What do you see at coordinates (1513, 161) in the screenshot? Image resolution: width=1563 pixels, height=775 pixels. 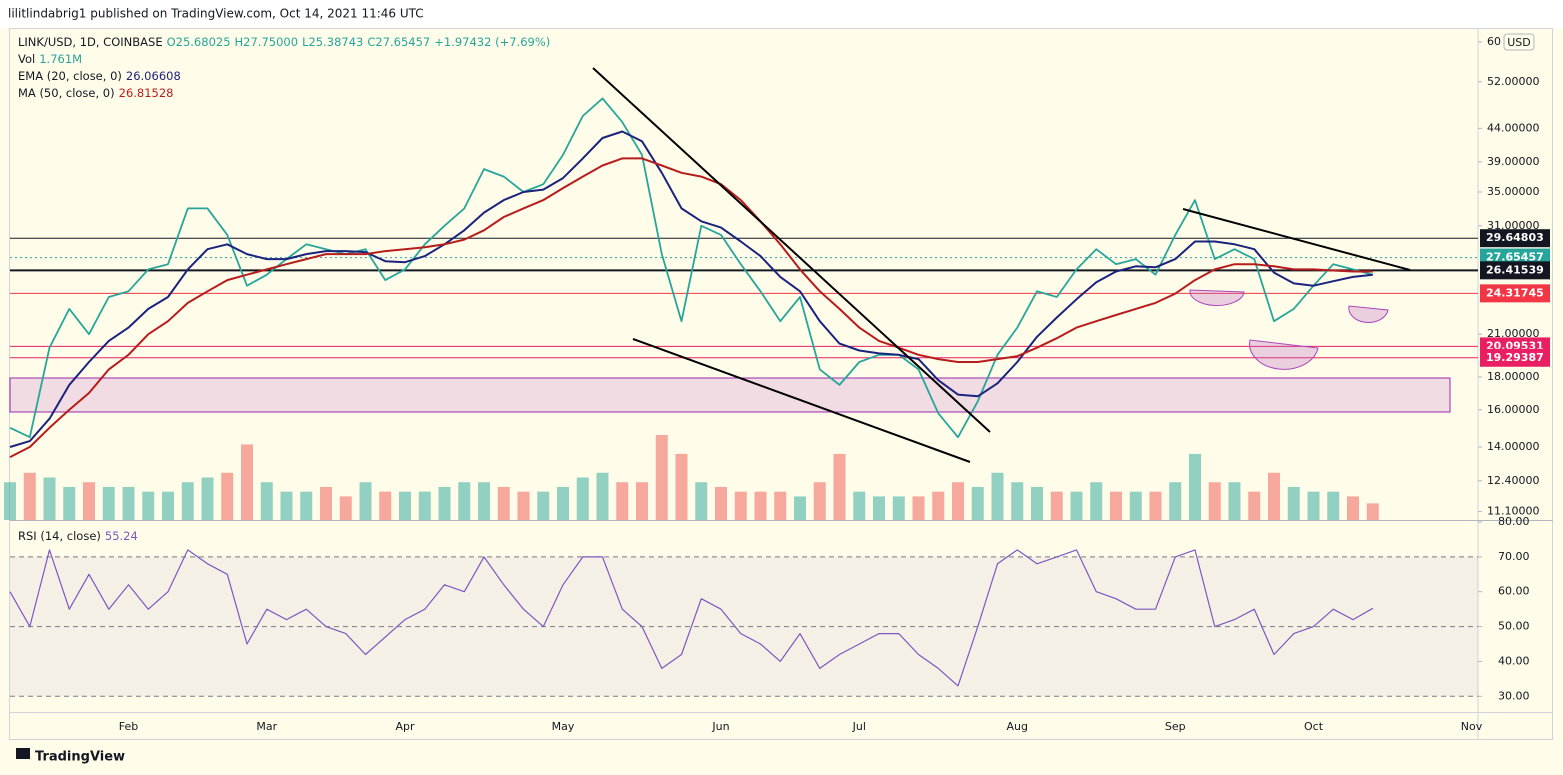 I see `y-tick-label: 39.00000` at bounding box center [1513, 161].